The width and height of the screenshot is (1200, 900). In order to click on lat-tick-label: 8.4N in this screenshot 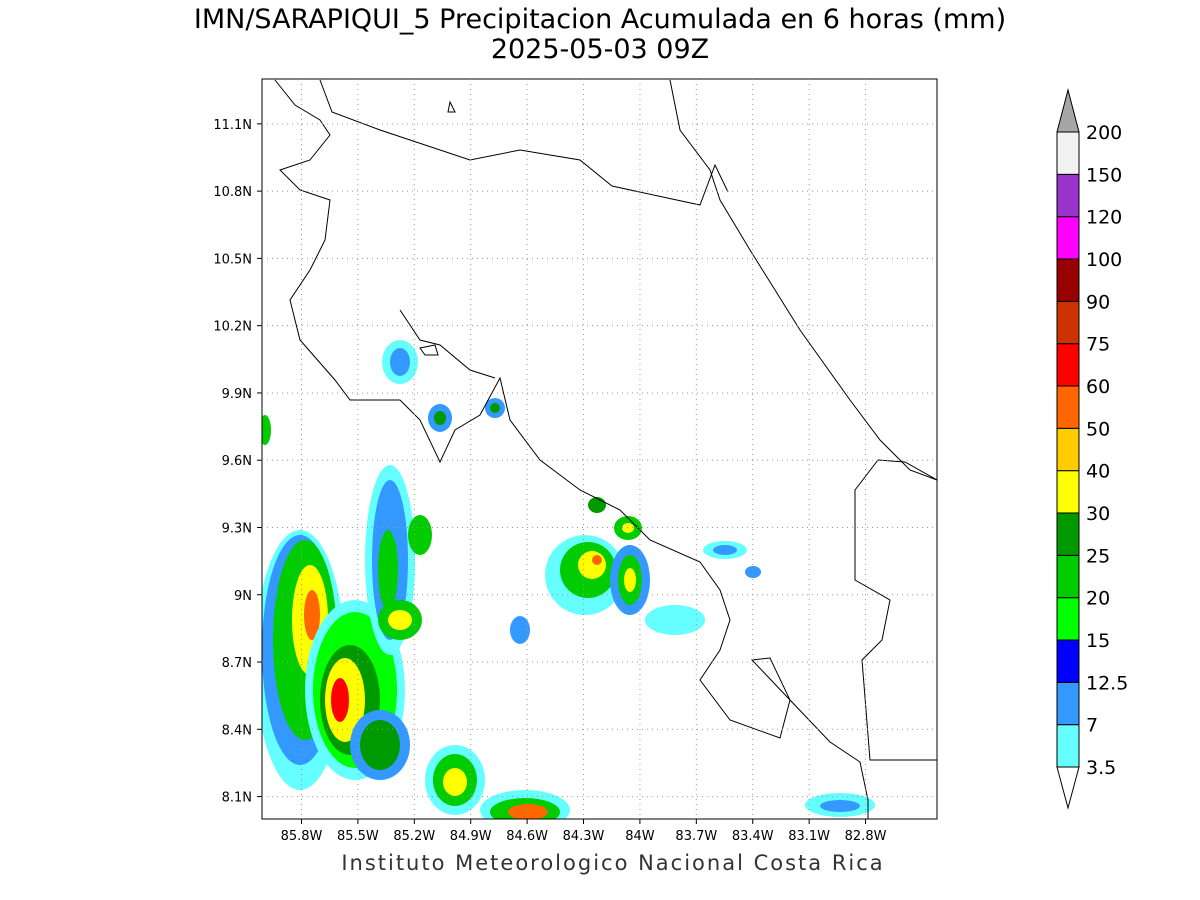, I will do `click(237, 730)`.